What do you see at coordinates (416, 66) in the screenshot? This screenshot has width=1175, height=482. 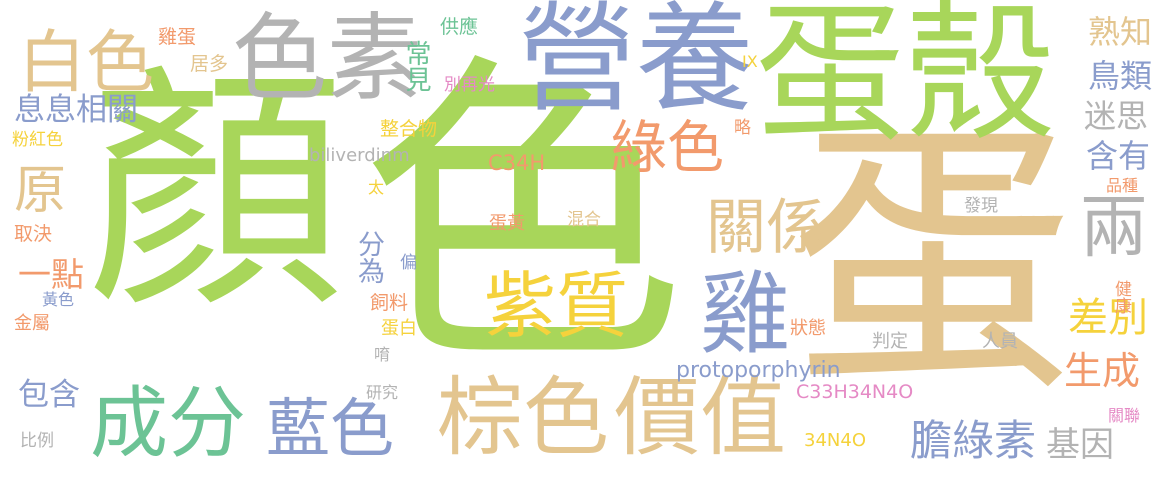 I see `word-chang-jian: 常見` at bounding box center [416, 66].